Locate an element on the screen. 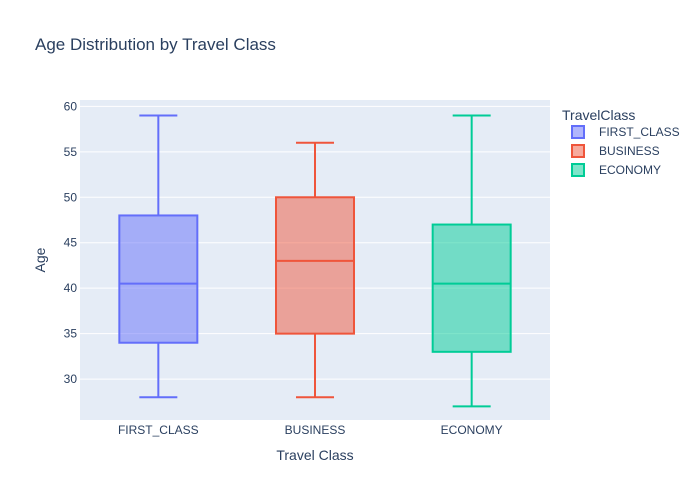 This screenshot has width=700, height=500. legend-item: ECONOMY is located at coordinates (616, 170).